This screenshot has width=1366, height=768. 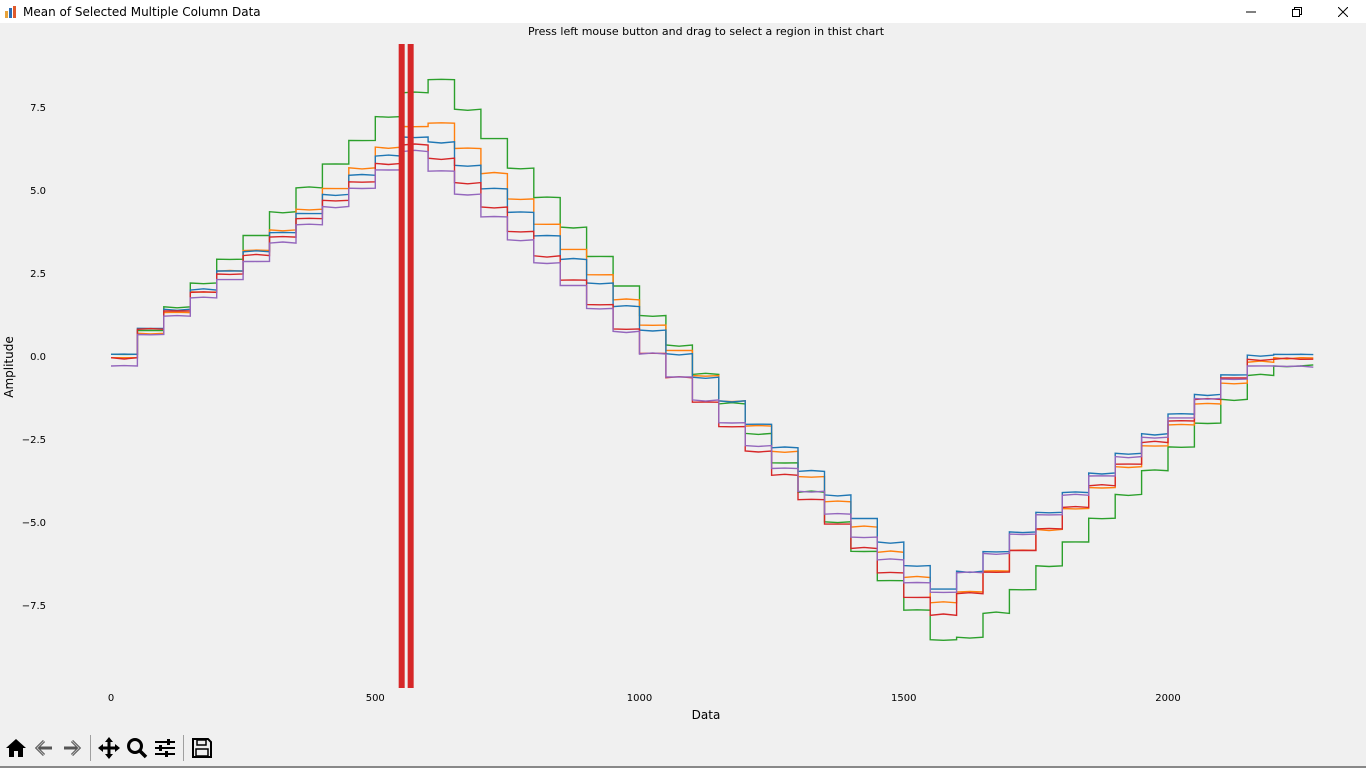 I want to click on x-tick-label: 500, so click(x=375, y=698).